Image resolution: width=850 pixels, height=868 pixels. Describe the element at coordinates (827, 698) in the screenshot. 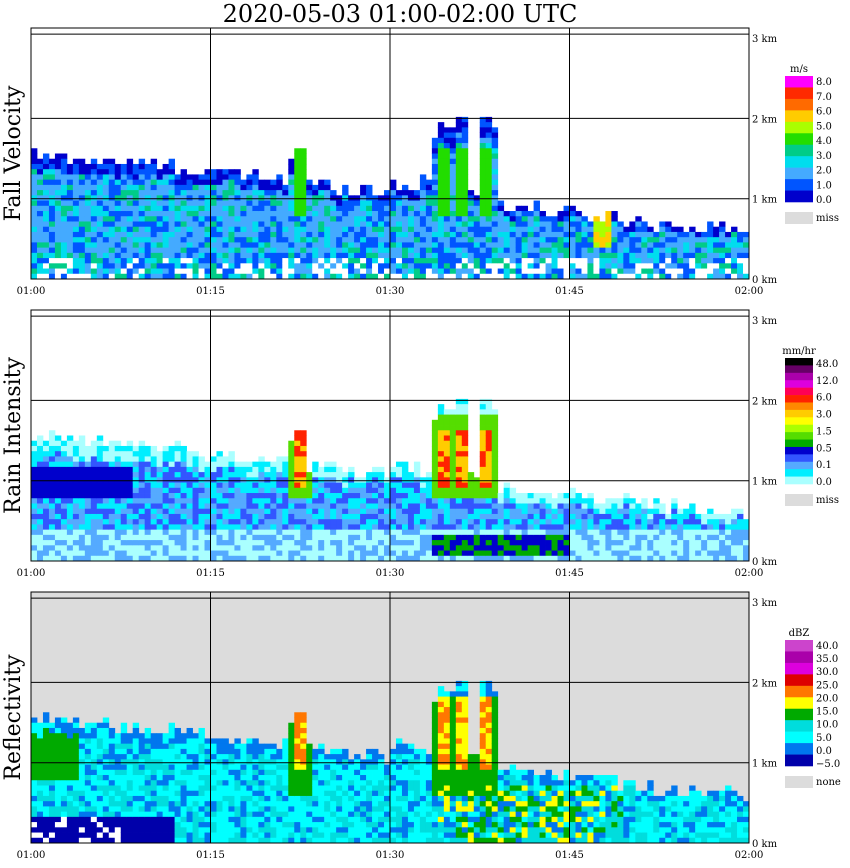

I see `colorbar-label: 20.0` at that location.